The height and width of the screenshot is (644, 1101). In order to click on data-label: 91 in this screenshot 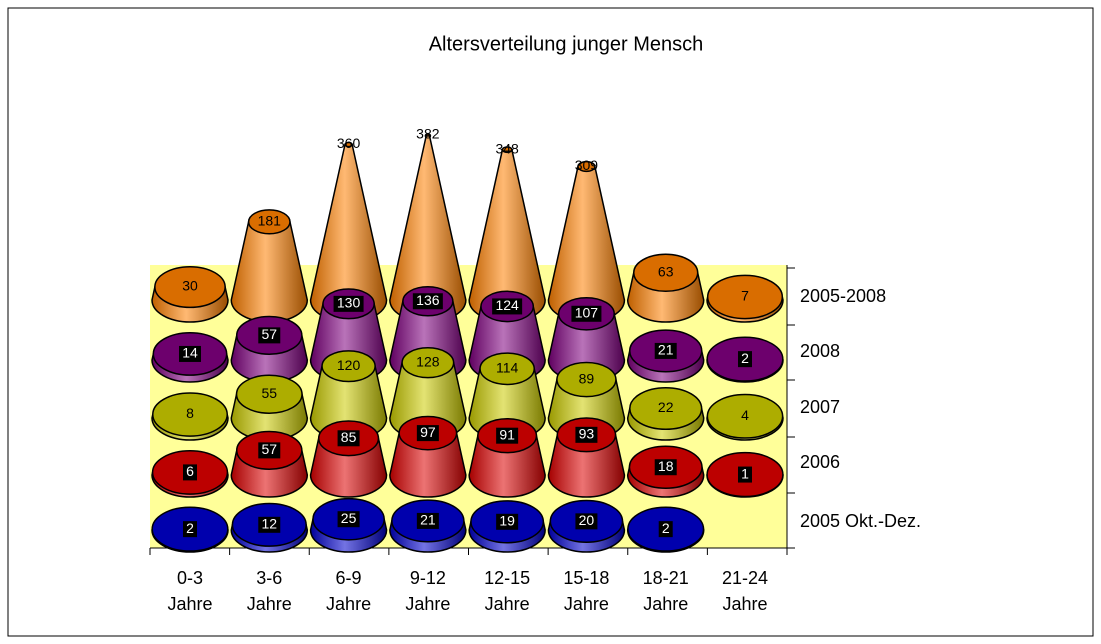, I will do `click(507, 434)`.